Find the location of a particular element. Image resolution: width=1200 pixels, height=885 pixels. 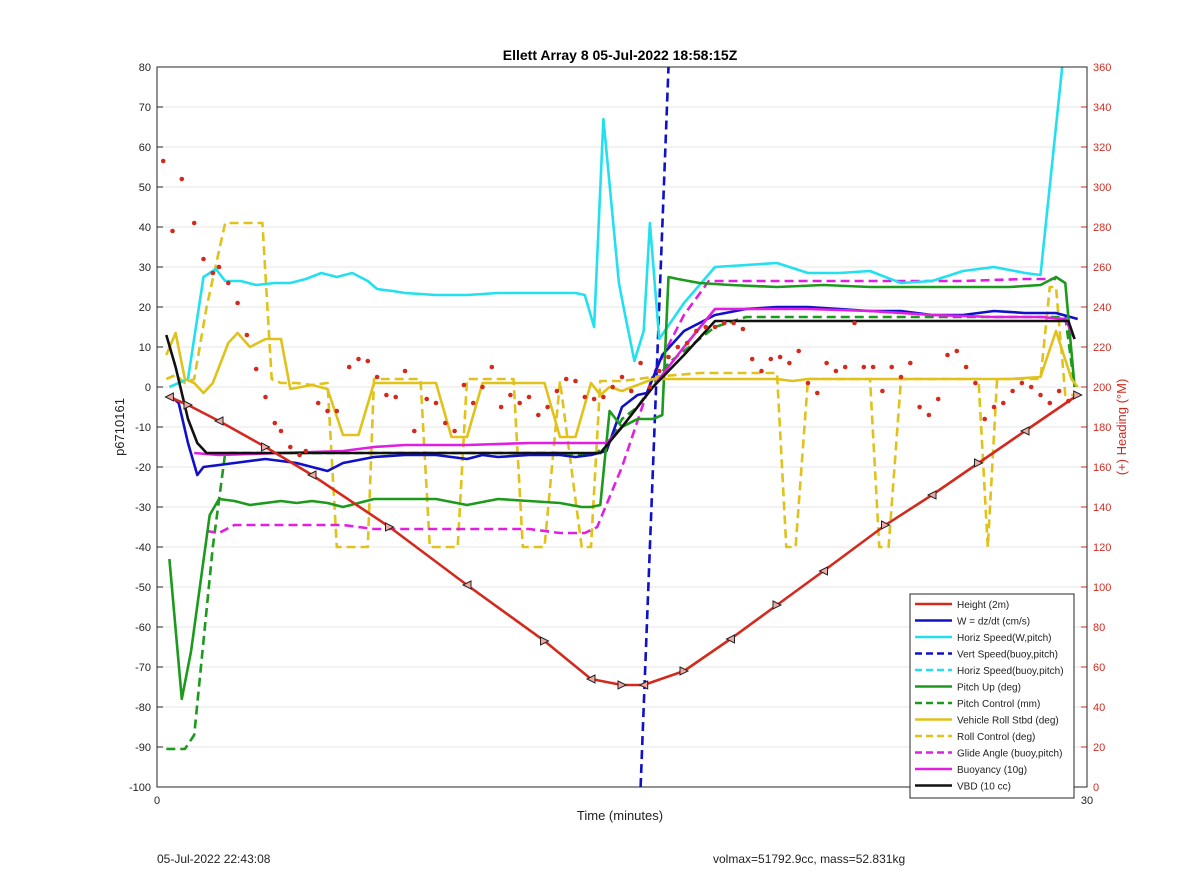

left-tick-label: 20 is located at coordinates (145, 308).